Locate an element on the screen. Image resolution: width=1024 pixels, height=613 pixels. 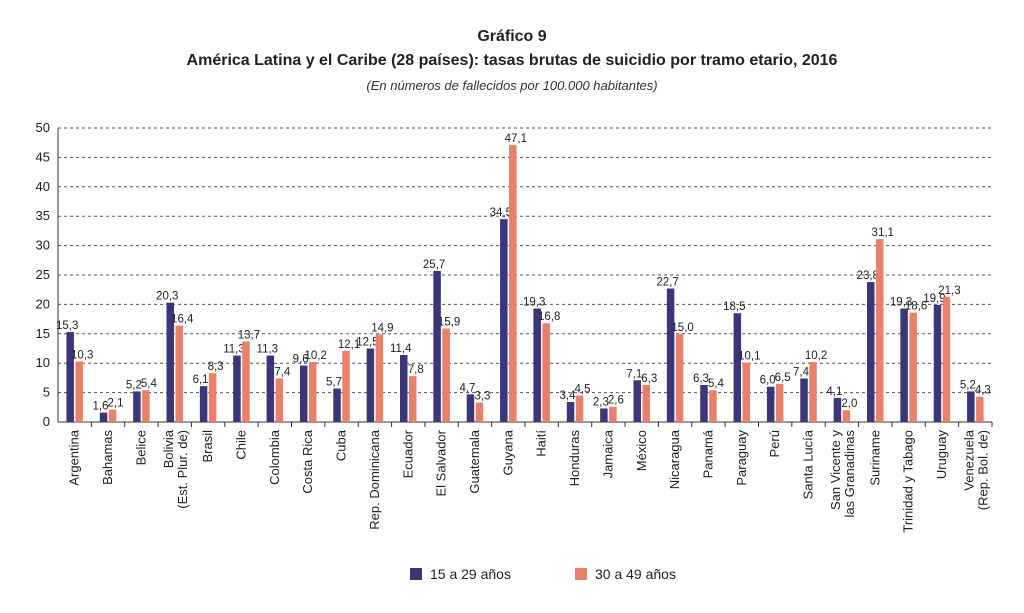
data-label: 19,9 is located at coordinates (934, 299).